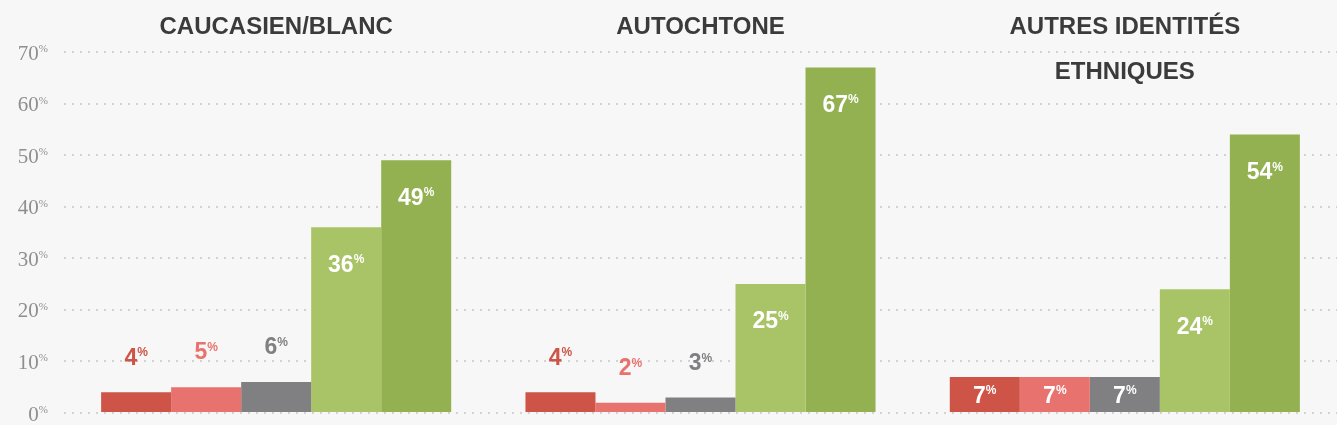 The image size is (1337, 425). Describe the element at coordinates (33, 155) in the screenshot. I see `y-tick-label: 50%` at that location.